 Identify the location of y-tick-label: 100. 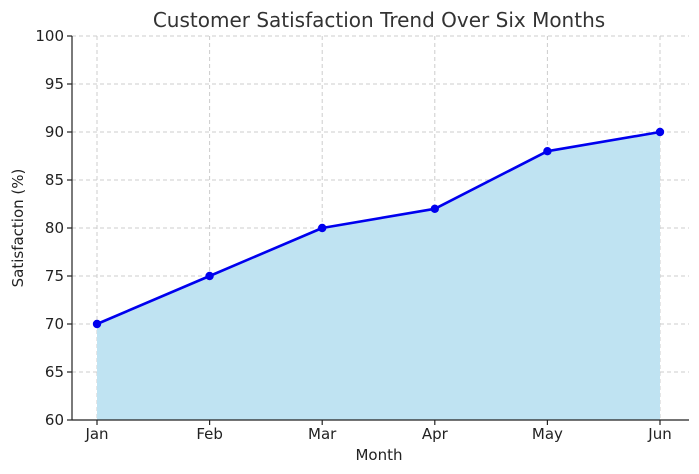
(49, 36).